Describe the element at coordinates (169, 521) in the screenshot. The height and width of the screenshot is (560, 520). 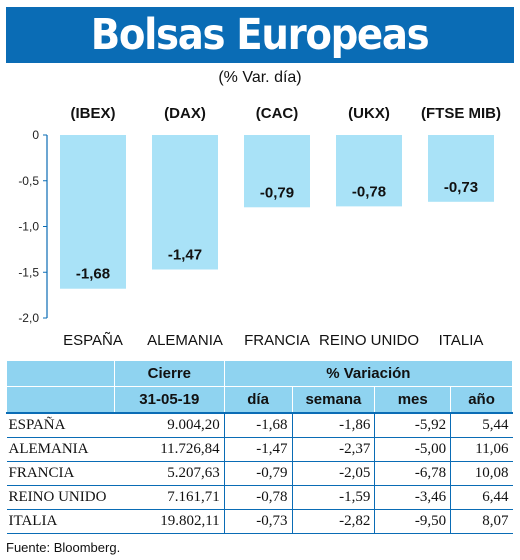
I see `row-cierre: 19.802,11` at that location.